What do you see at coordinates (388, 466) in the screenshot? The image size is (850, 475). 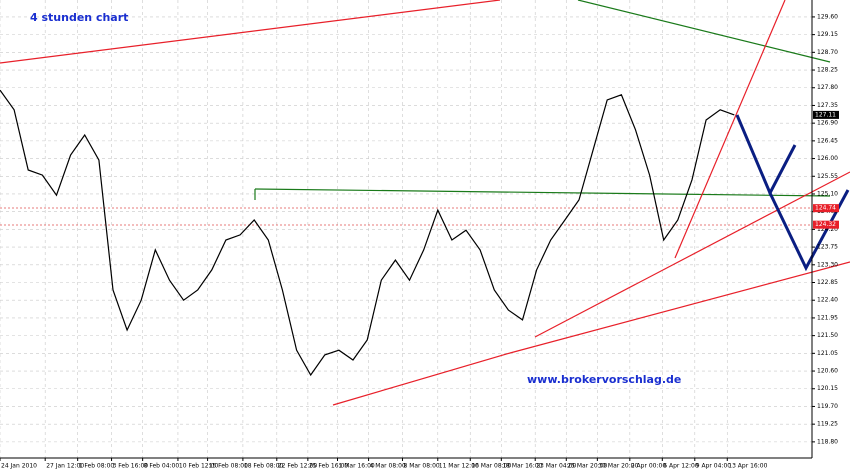 I see `x-tick-label: 4 Mar 08:00` at bounding box center [388, 466].